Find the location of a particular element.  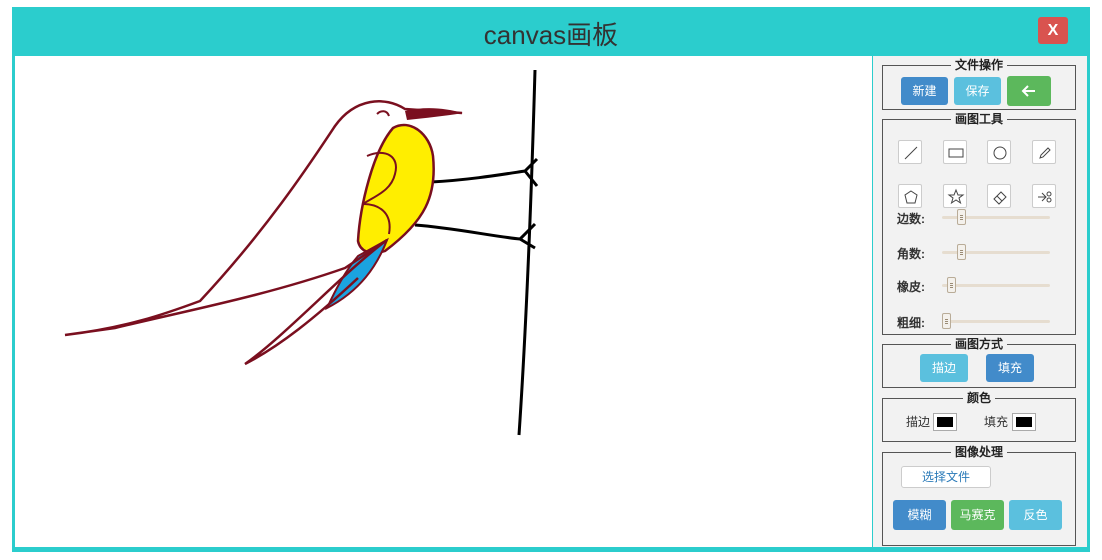

eraser-size-slider-thumb is located at coordinates (951, 285).